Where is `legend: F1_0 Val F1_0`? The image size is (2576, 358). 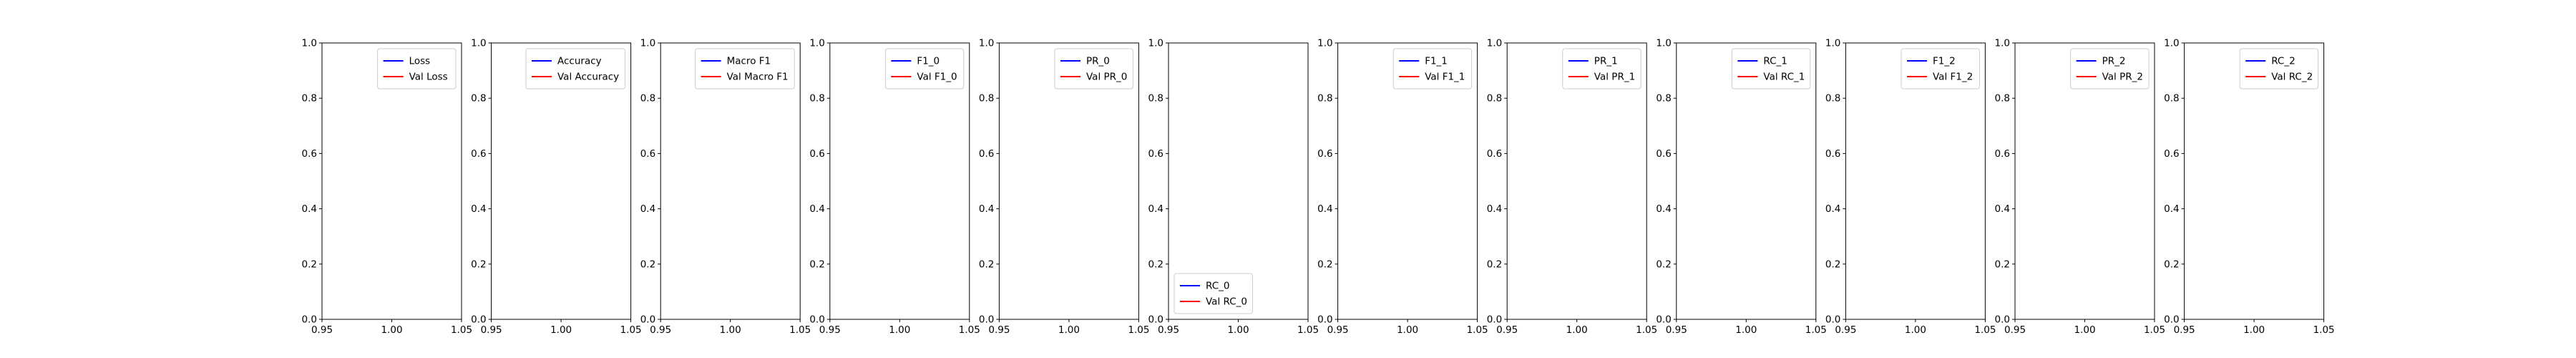 legend: F1_0 Val F1_0 is located at coordinates (924, 69).